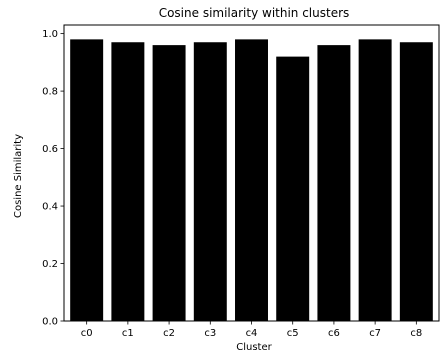 The height and width of the screenshot is (356, 445). What do you see at coordinates (254, 13) in the screenshot?
I see `chart-title: Cosine similarity within clusters` at bounding box center [254, 13].